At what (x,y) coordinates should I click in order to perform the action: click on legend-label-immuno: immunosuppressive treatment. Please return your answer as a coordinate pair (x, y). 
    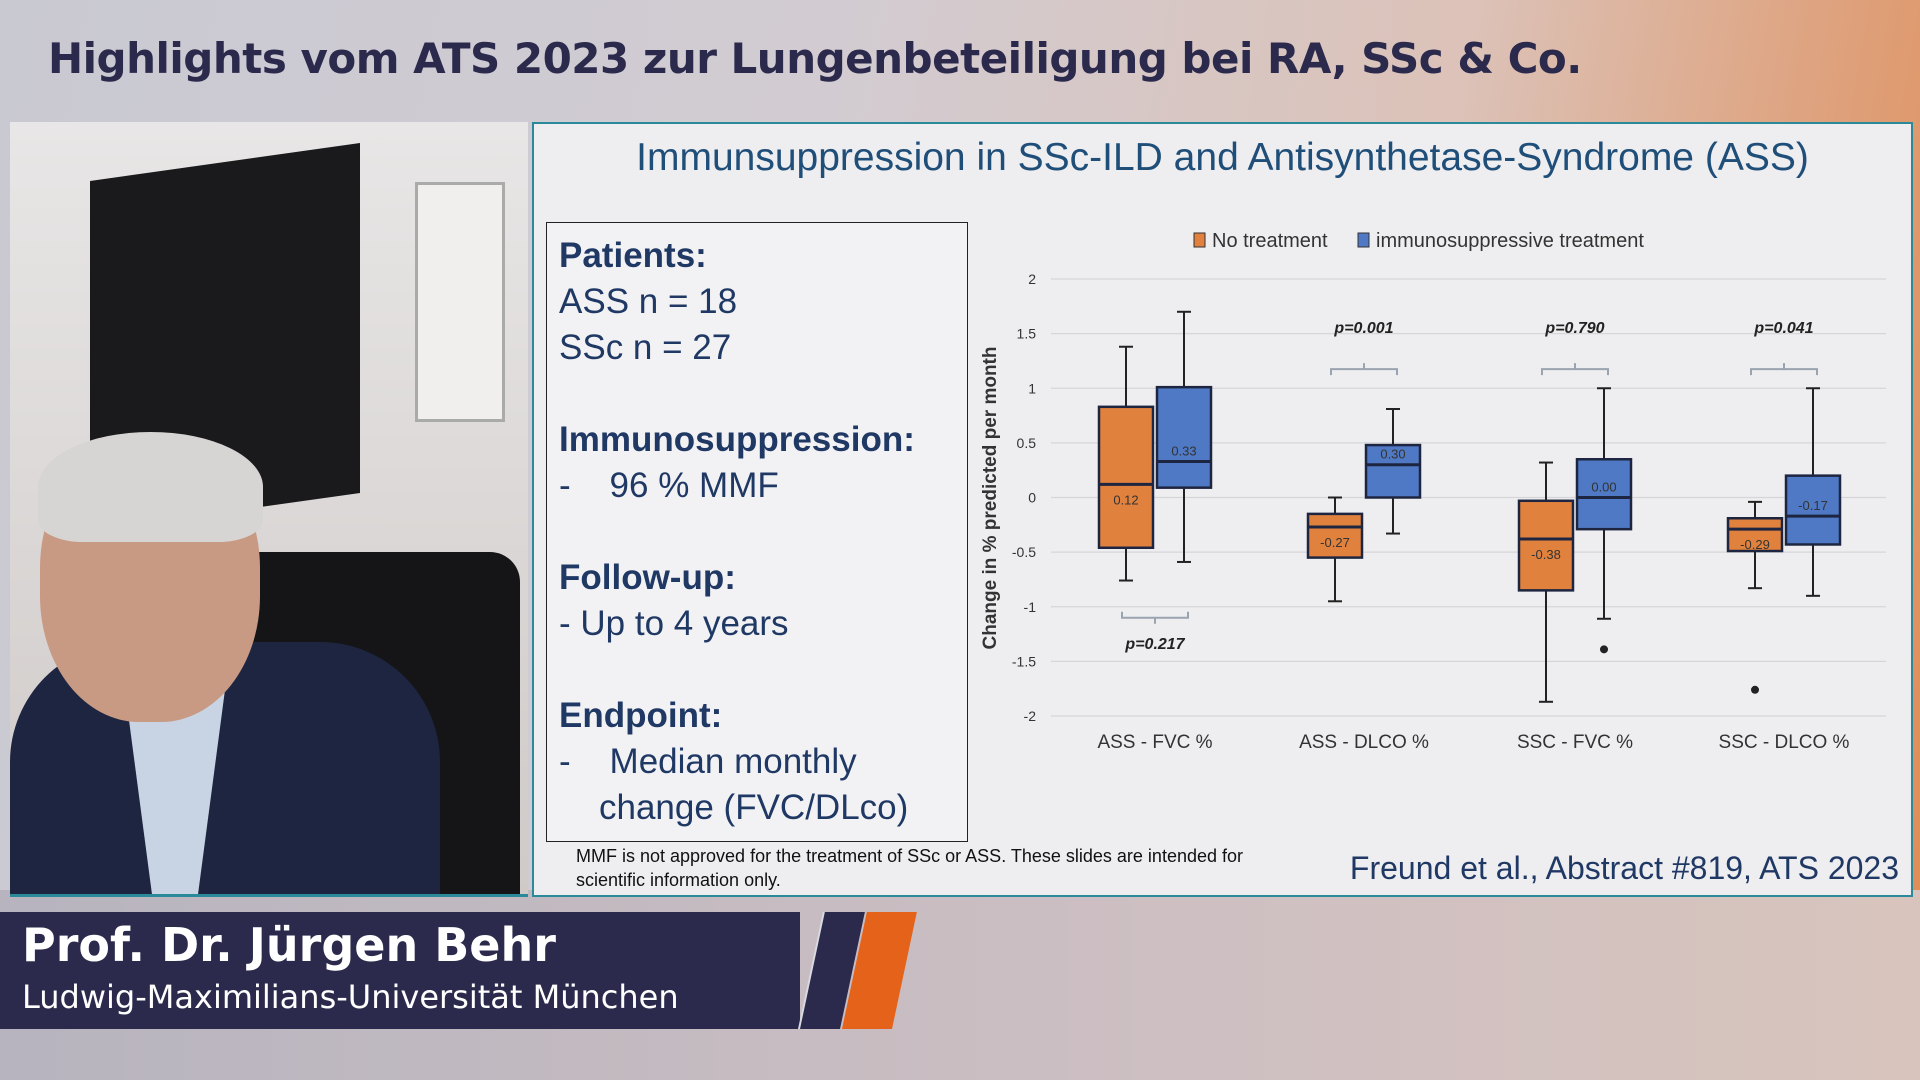
    Looking at the image, I should click on (1510, 241).